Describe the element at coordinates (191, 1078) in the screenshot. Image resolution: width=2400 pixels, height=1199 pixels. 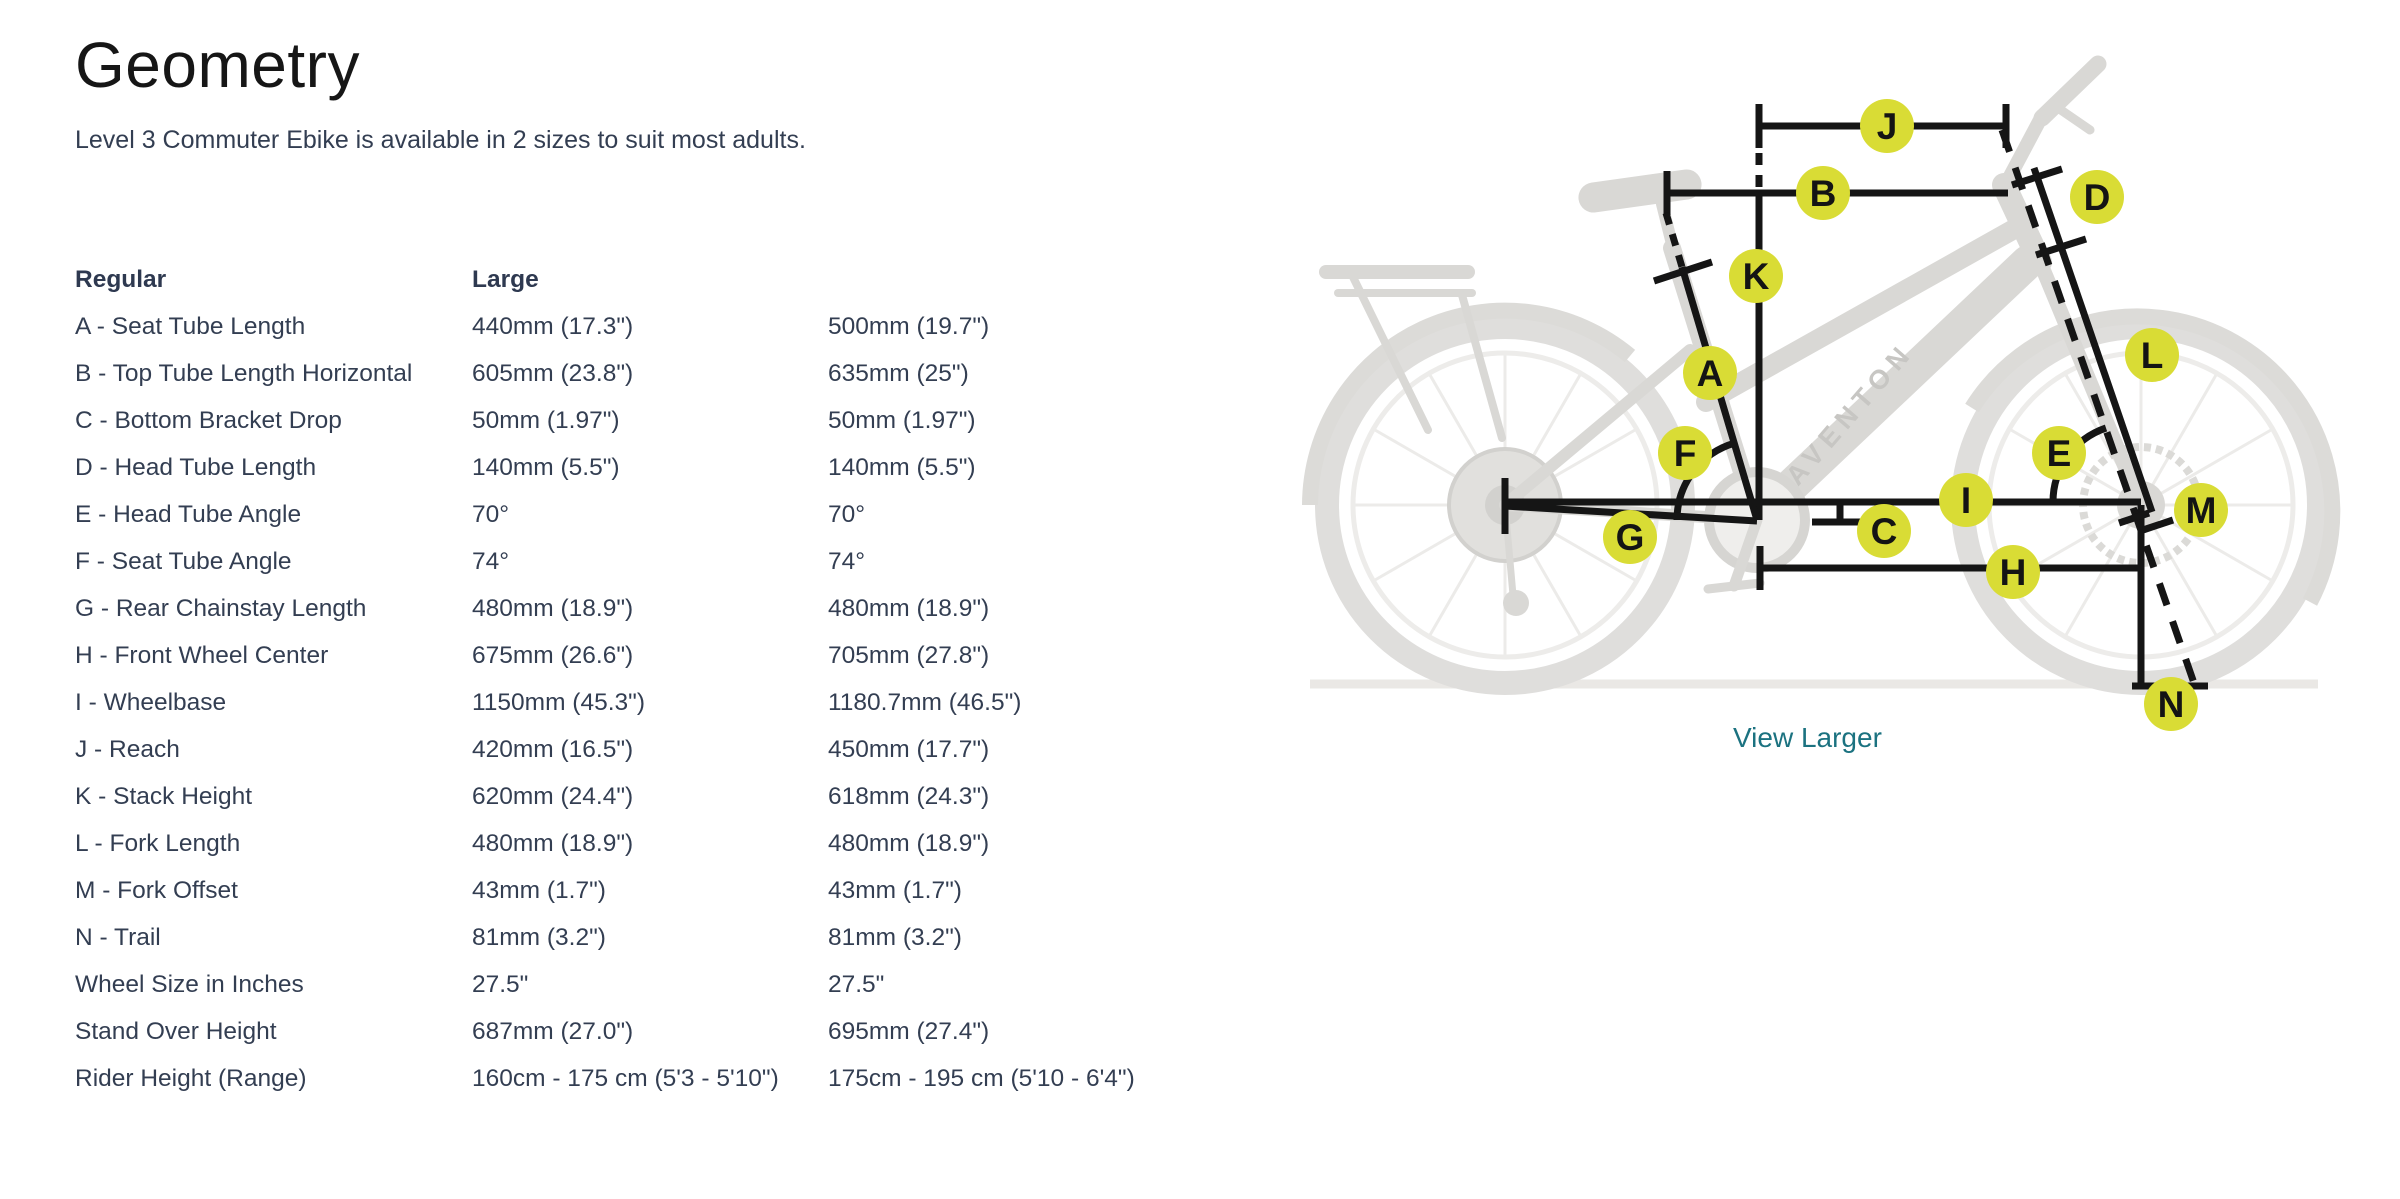
I see `row-label: Rider Height (Range)` at that location.